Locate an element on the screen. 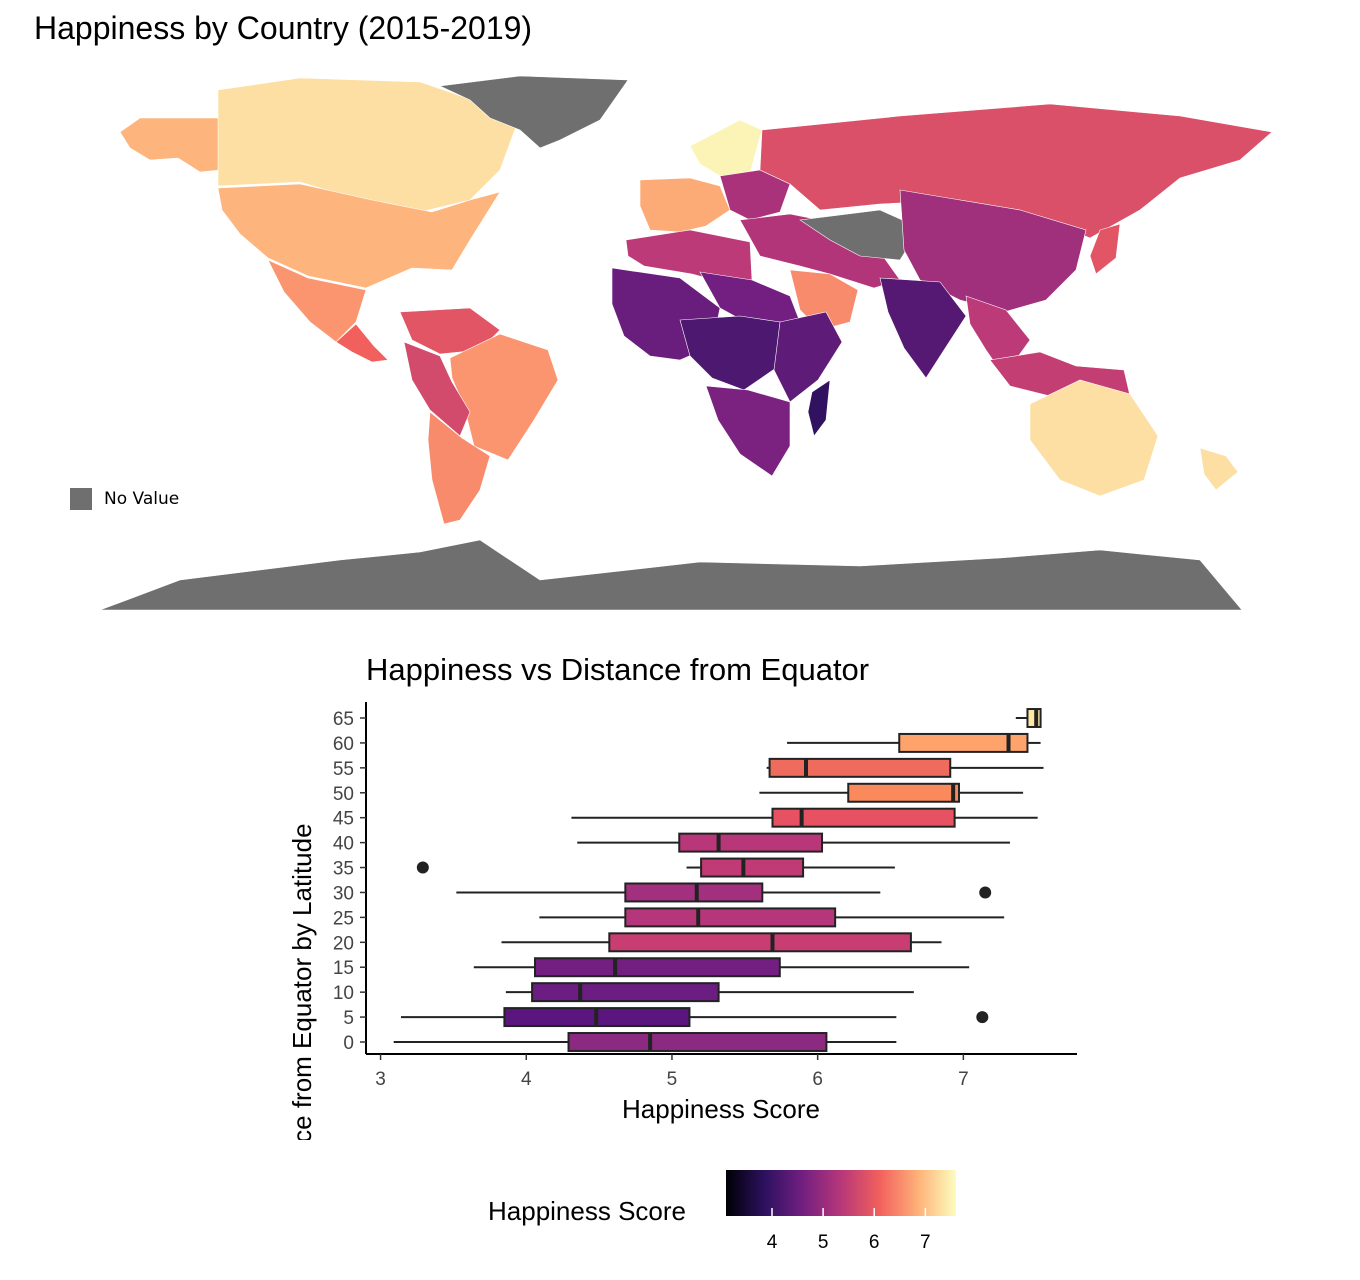 The width and height of the screenshot is (1360, 1280). map-region-argentina-chile is located at coordinates (459, 468).